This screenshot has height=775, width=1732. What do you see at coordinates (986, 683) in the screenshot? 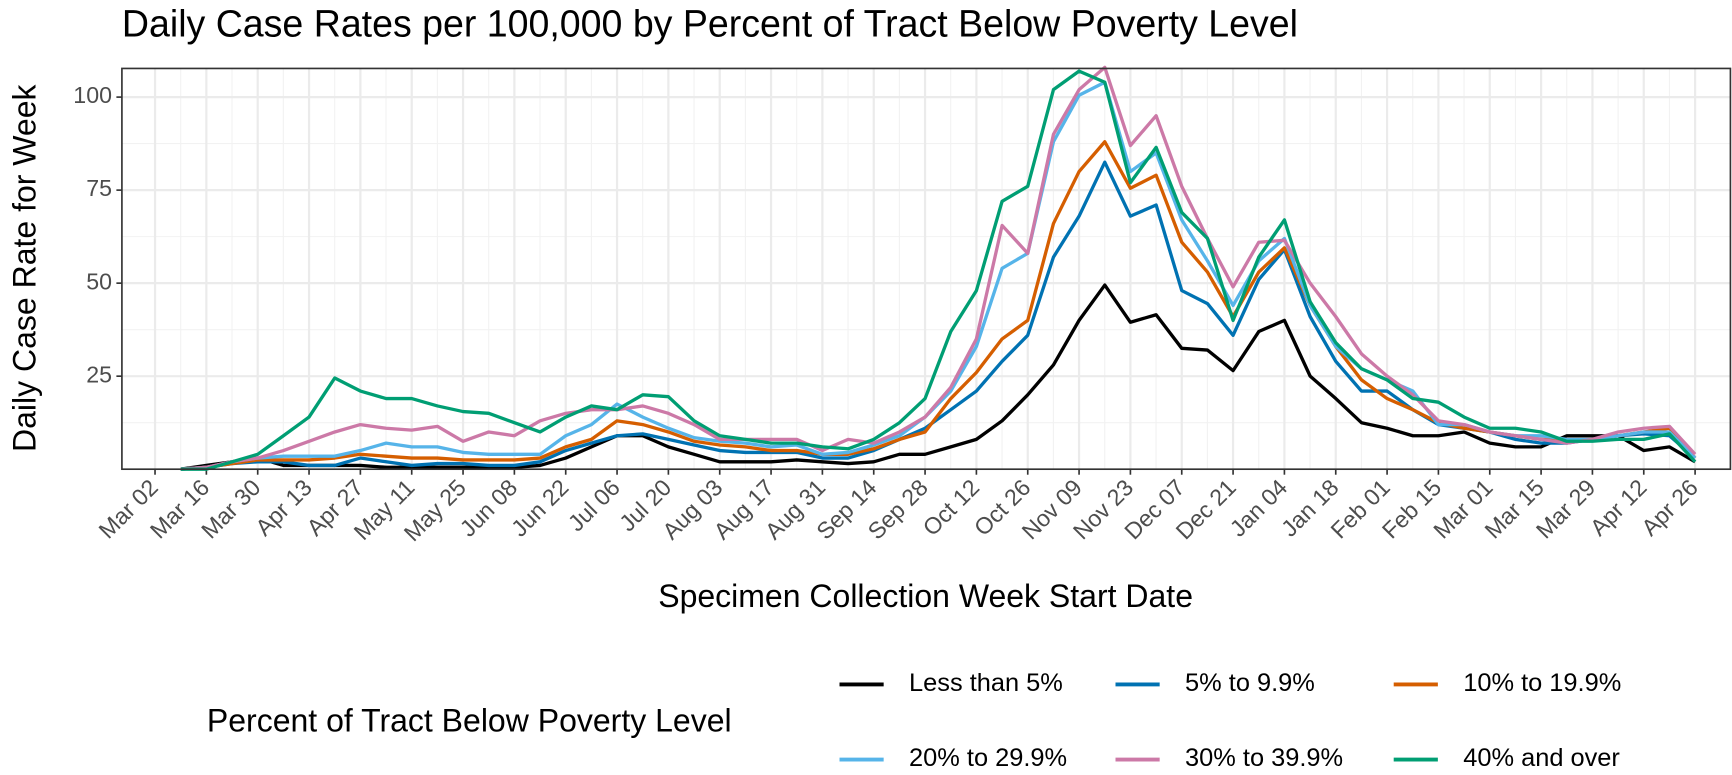
I see `legend-label: Less than 5%` at bounding box center [986, 683].